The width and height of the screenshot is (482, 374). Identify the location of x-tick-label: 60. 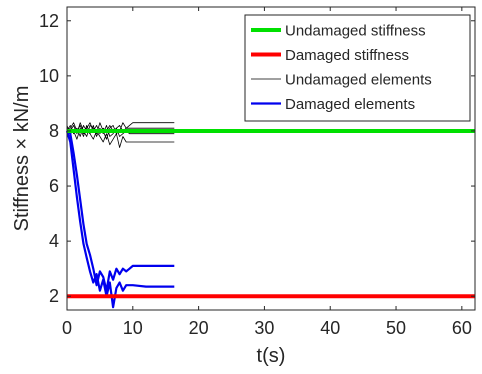
(462, 328).